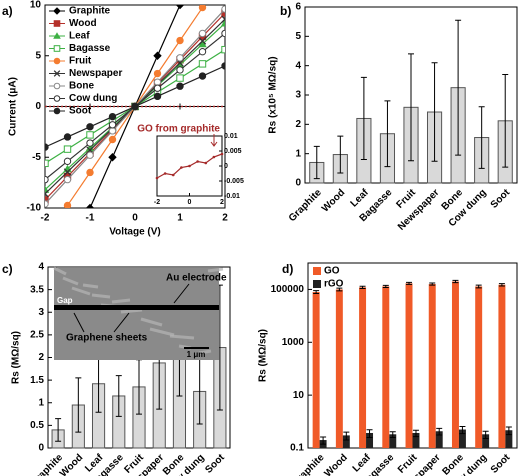 This screenshot has width=521, height=476. I want to click on y-tick-label: 3.5, so click(37, 289).